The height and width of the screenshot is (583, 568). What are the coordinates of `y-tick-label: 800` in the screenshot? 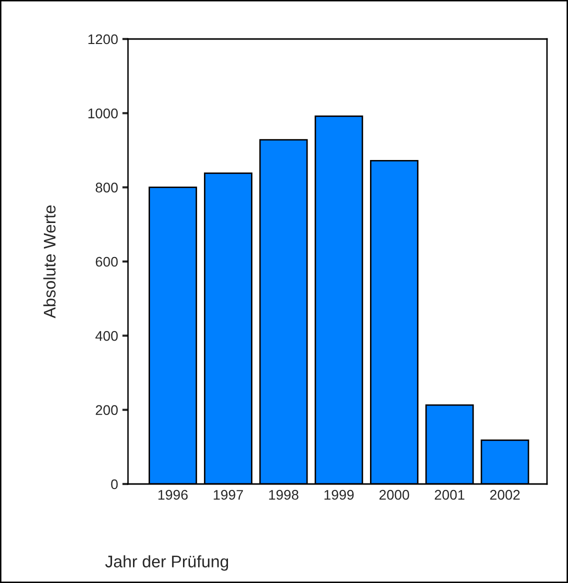 It's located at (107, 187).